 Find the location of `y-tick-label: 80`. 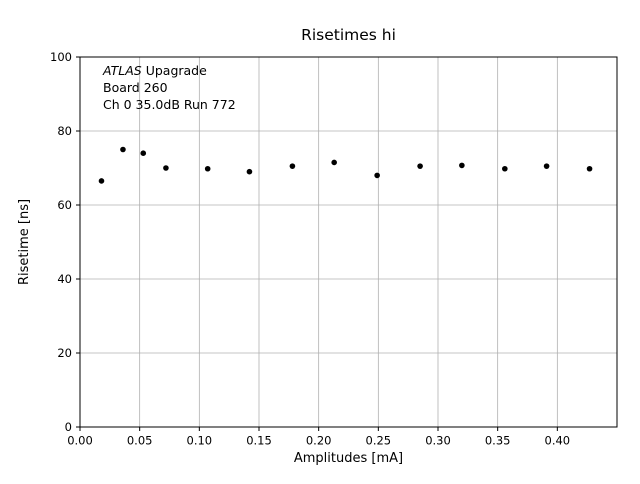

y-tick-label: 80 is located at coordinates (64, 131).